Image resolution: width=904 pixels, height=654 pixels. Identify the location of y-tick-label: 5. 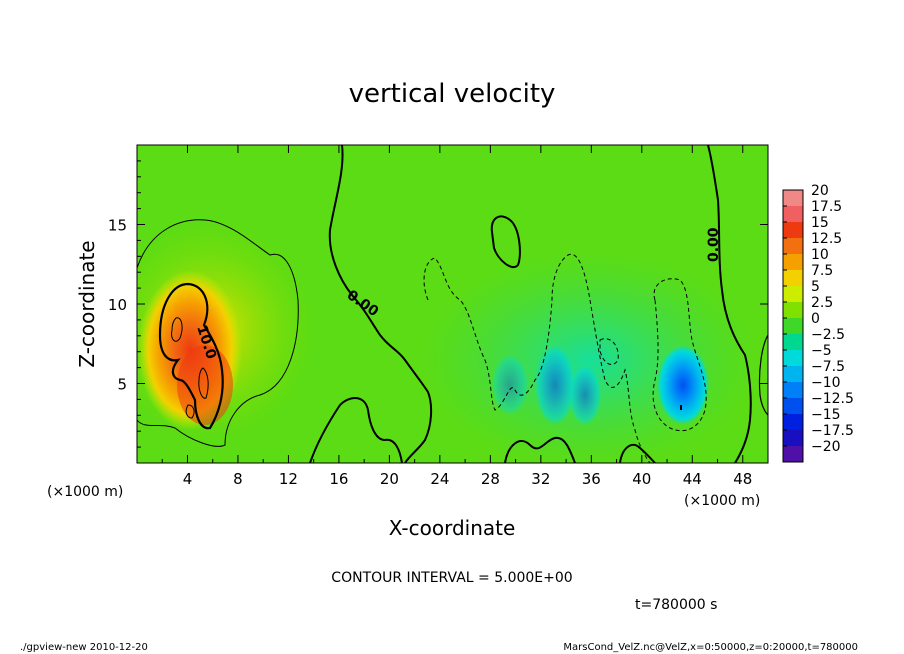
(122, 385).